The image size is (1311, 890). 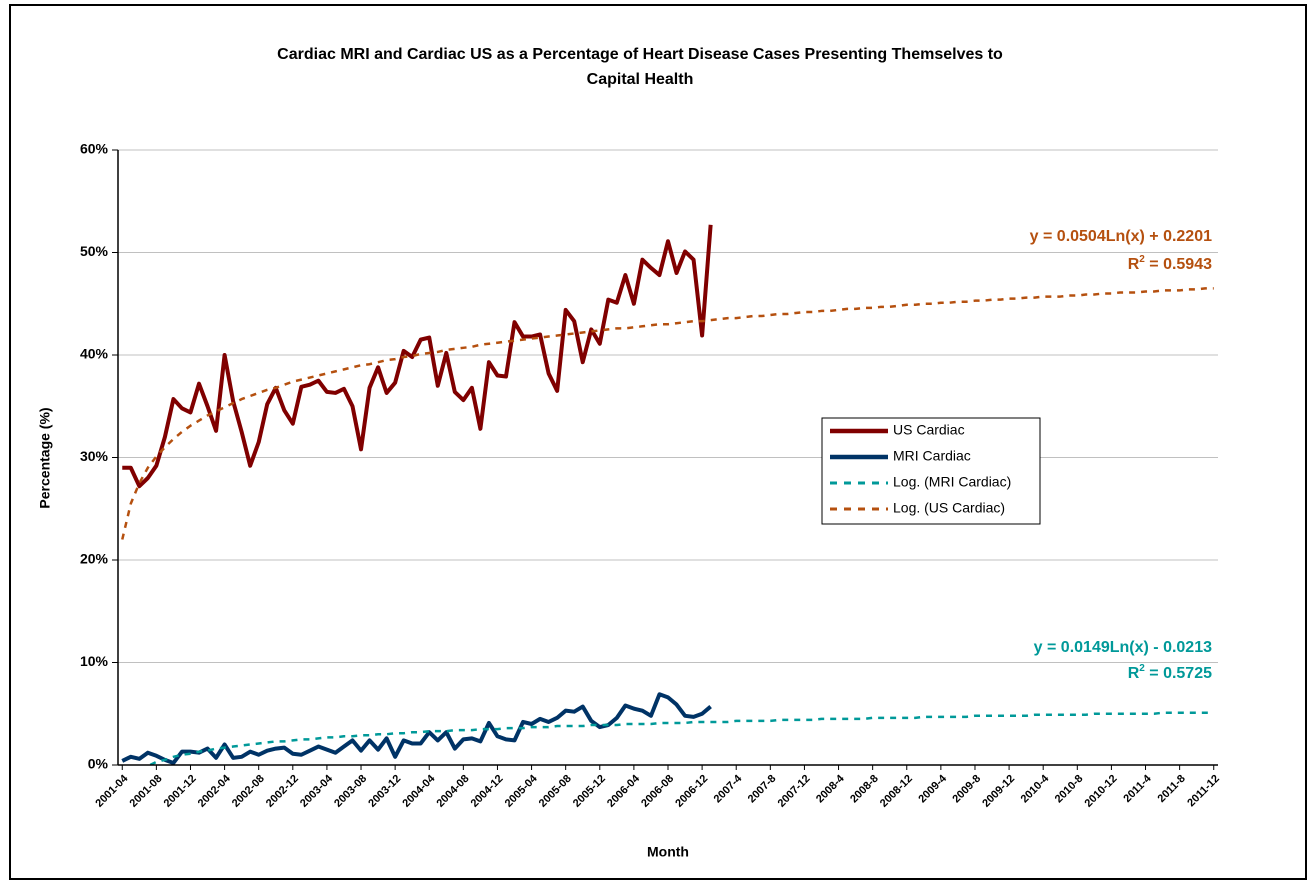 I want to click on legend-box, so click(x=931, y=471).